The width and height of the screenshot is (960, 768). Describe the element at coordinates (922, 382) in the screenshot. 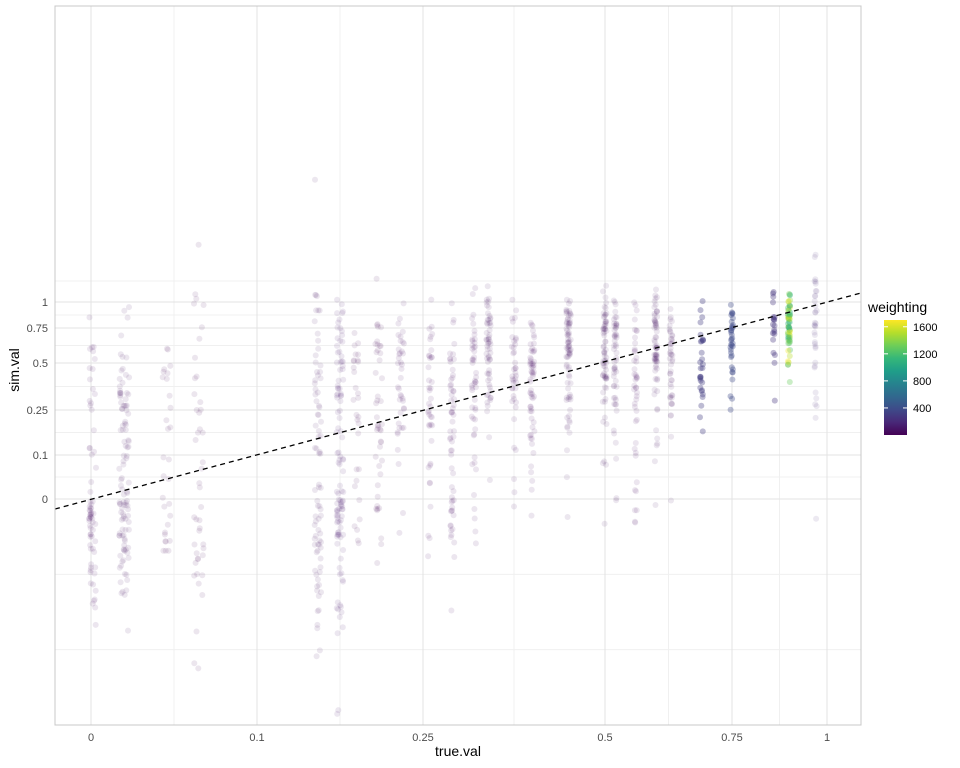

I see `legend-tick-label: 800` at that location.